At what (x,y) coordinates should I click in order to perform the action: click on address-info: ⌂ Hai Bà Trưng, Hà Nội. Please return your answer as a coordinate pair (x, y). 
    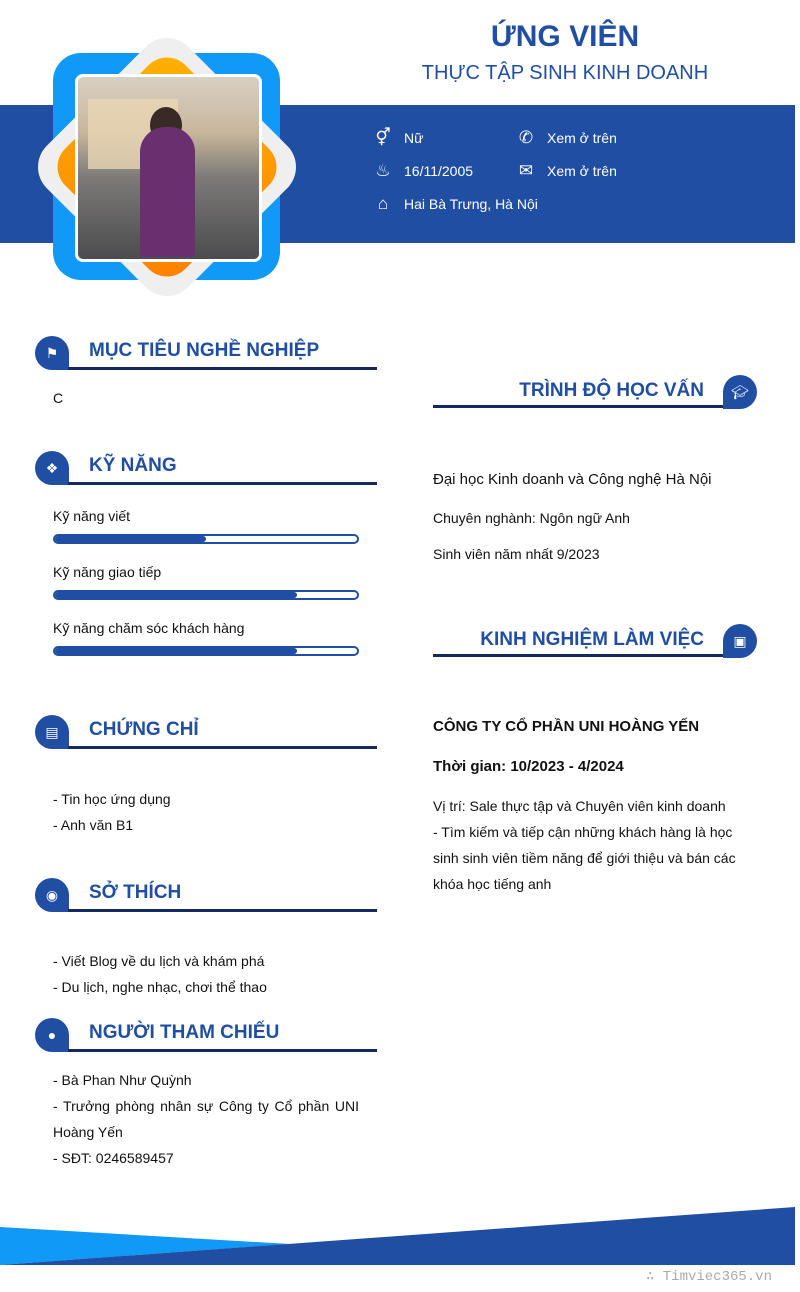
    Looking at the image, I should click on (455, 204).